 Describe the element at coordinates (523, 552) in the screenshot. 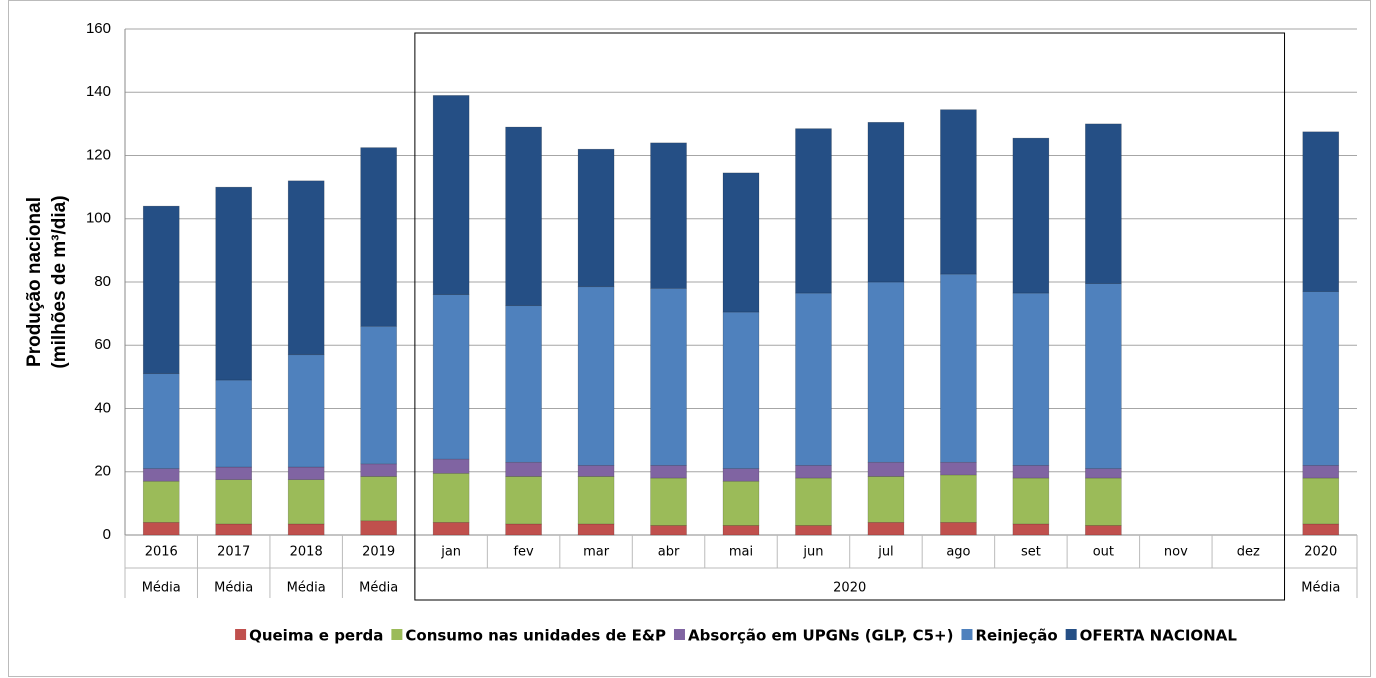

I see `x-tick-label: fev` at that location.